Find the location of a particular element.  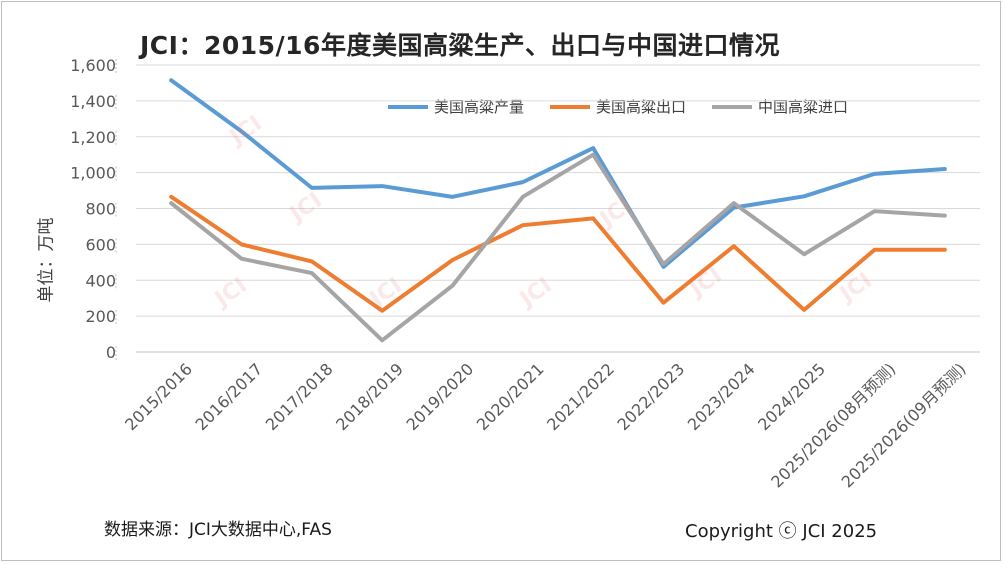

y-tick-label: 600 is located at coordinates (100, 244).